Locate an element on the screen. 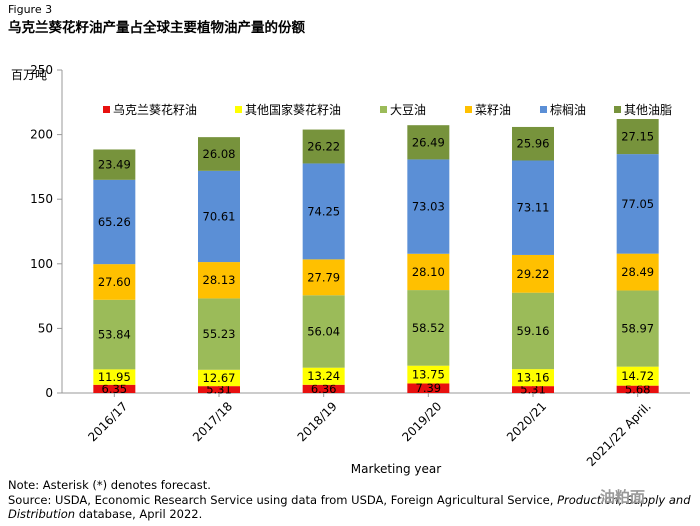 The width and height of the screenshot is (700, 526). data-label: 70.61 is located at coordinates (219, 216).